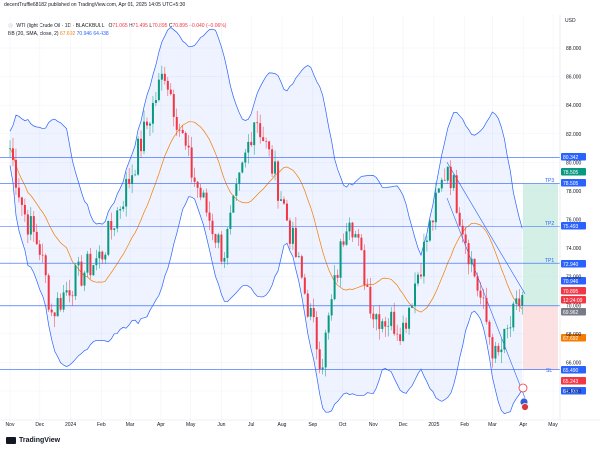  I want to click on earnings-marker-icon, so click(523, 388).